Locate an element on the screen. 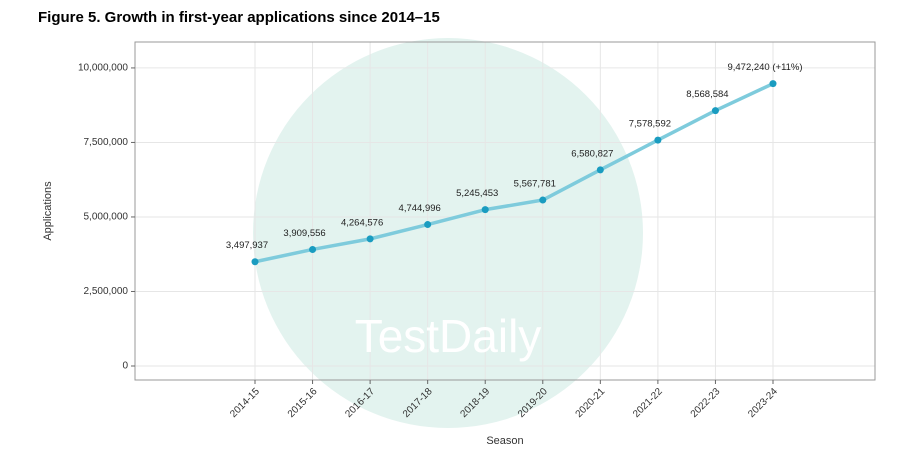 This screenshot has height=465, width=900. x-tick-label: 2014-15 is located at coordinates (245, 403).